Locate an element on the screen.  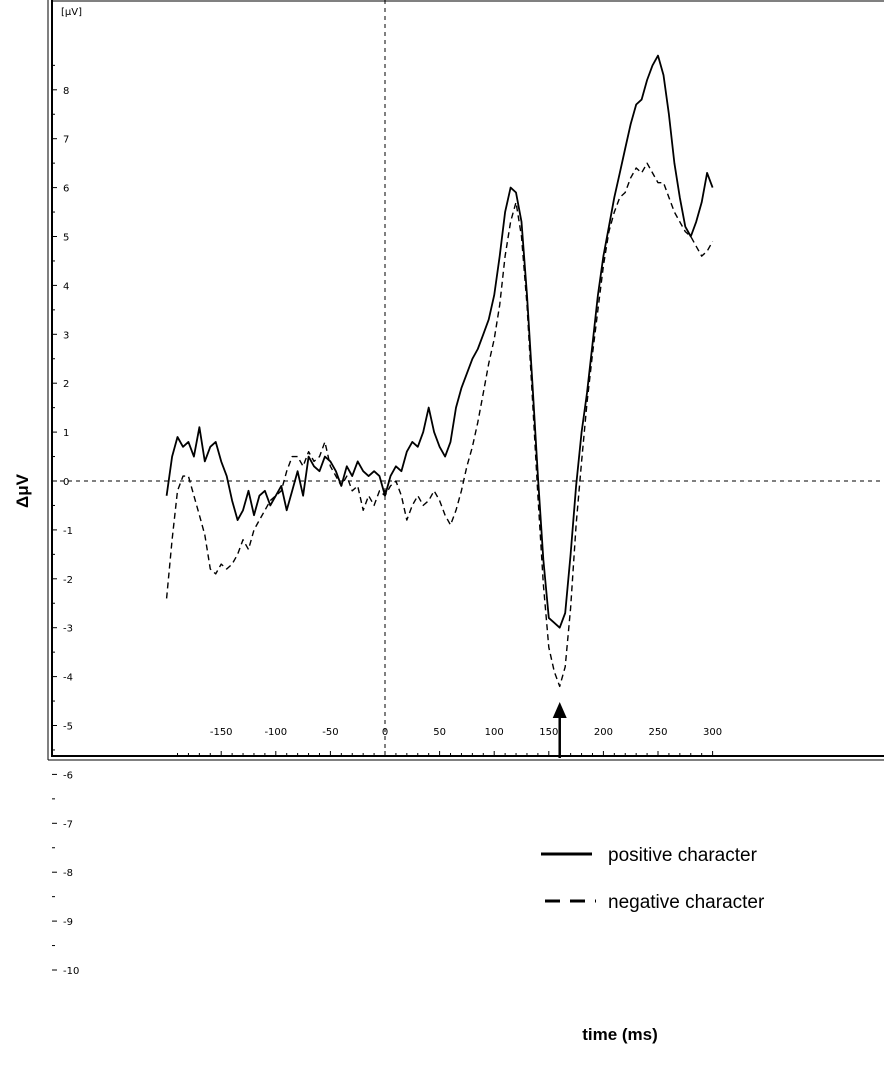
x-tick-label: 100 is located at coordinates (494, 732).